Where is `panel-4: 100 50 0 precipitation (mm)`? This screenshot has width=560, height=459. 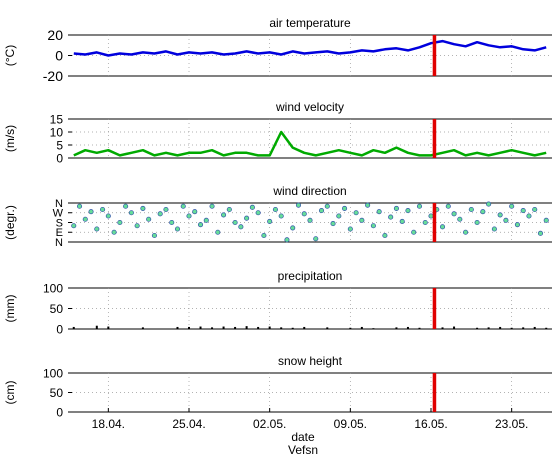 panel-4: 100 50 0 precipitation (mm) is located at coordinates (277, 302).